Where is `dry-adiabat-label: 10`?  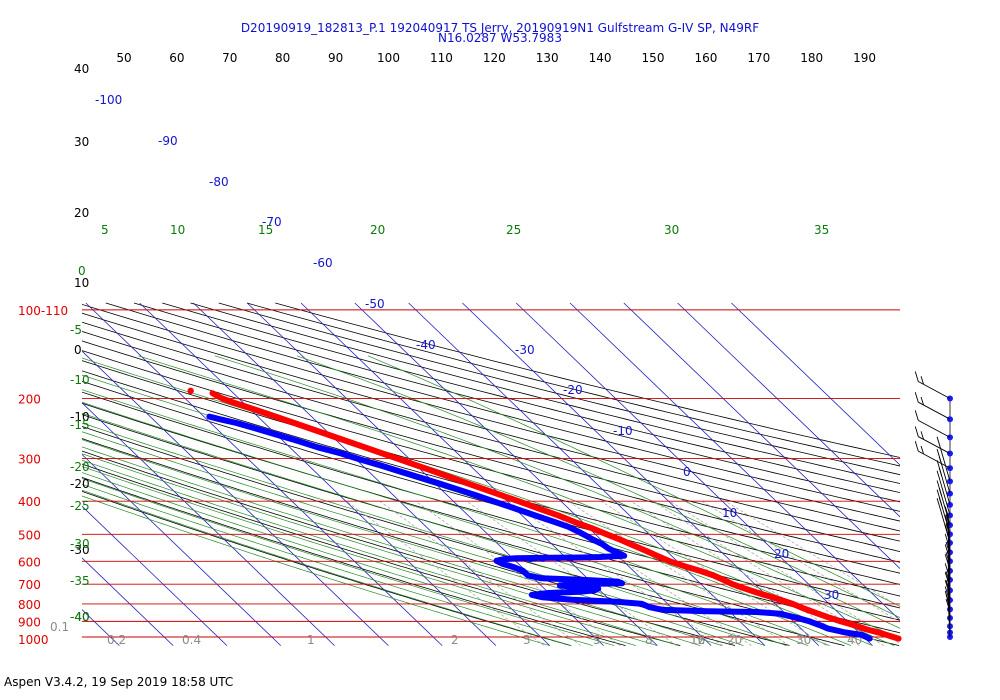 dry-adiabat-label: 10 is located at coordinates (177, 230).